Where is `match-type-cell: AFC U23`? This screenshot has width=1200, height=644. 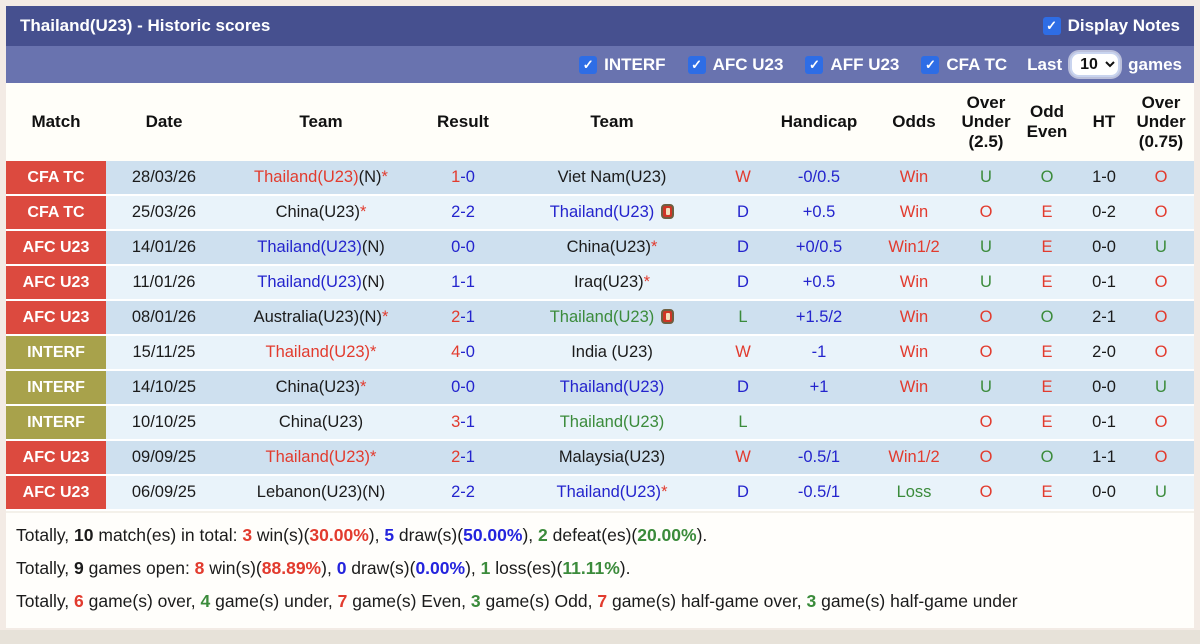 match-type-cell: AFC U23 is located at coordinates (56, 248).